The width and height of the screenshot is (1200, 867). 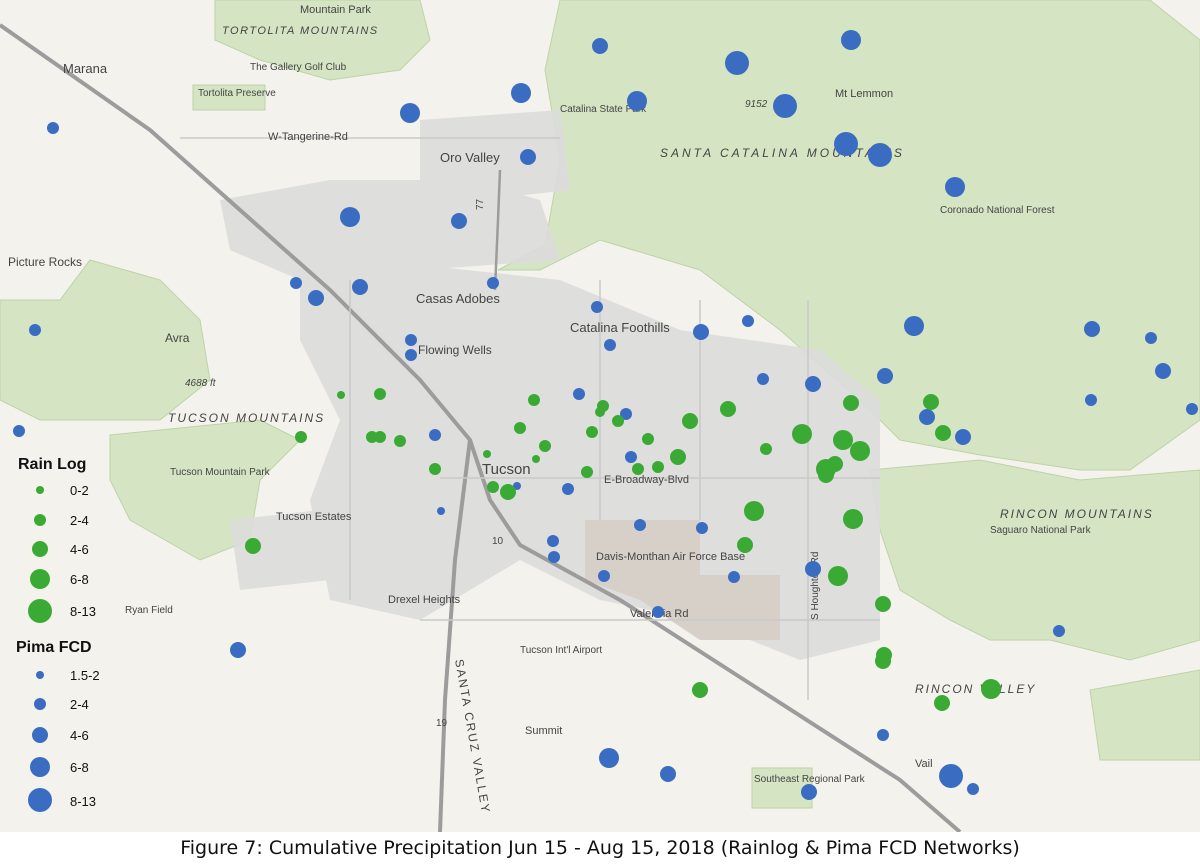 I want to click on label-rincon-mountains: RINCON MOUNTAINS, so click(x=1077, y=514).